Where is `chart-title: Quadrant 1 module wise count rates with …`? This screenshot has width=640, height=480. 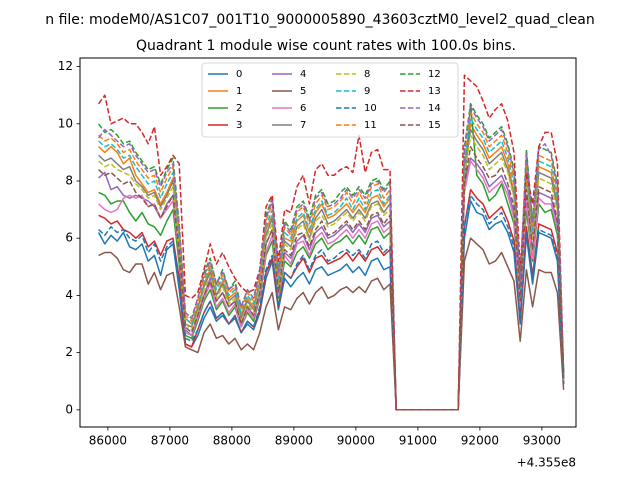
chart-title: Quadrant 1 module wise count rates with … is located at coordinates (326, 46).